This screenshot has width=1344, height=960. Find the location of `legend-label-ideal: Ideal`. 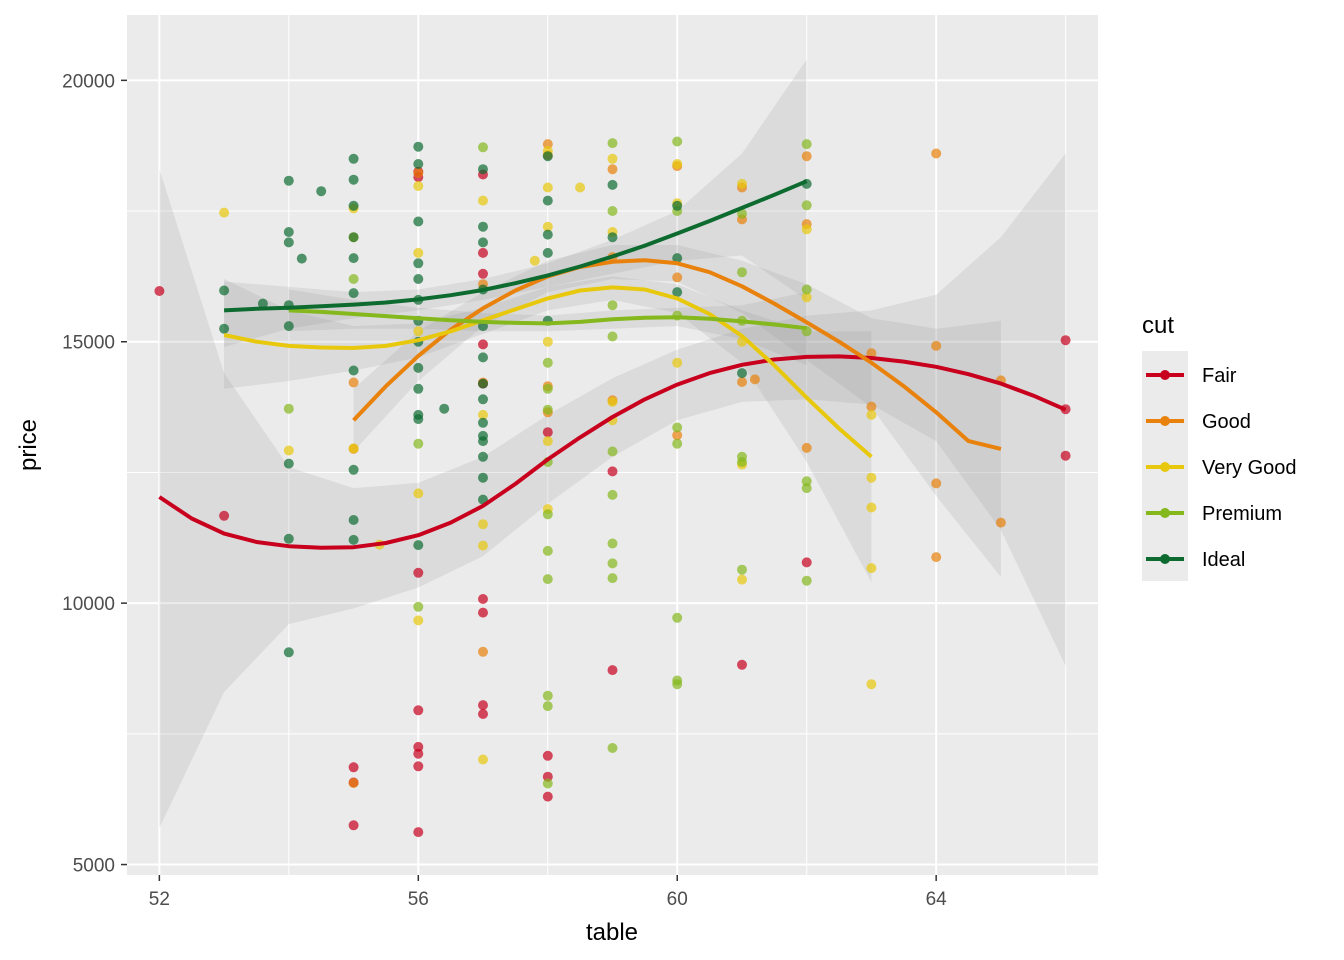

legend-label-ideal: Ideal is located at coordinates (1223, 560).